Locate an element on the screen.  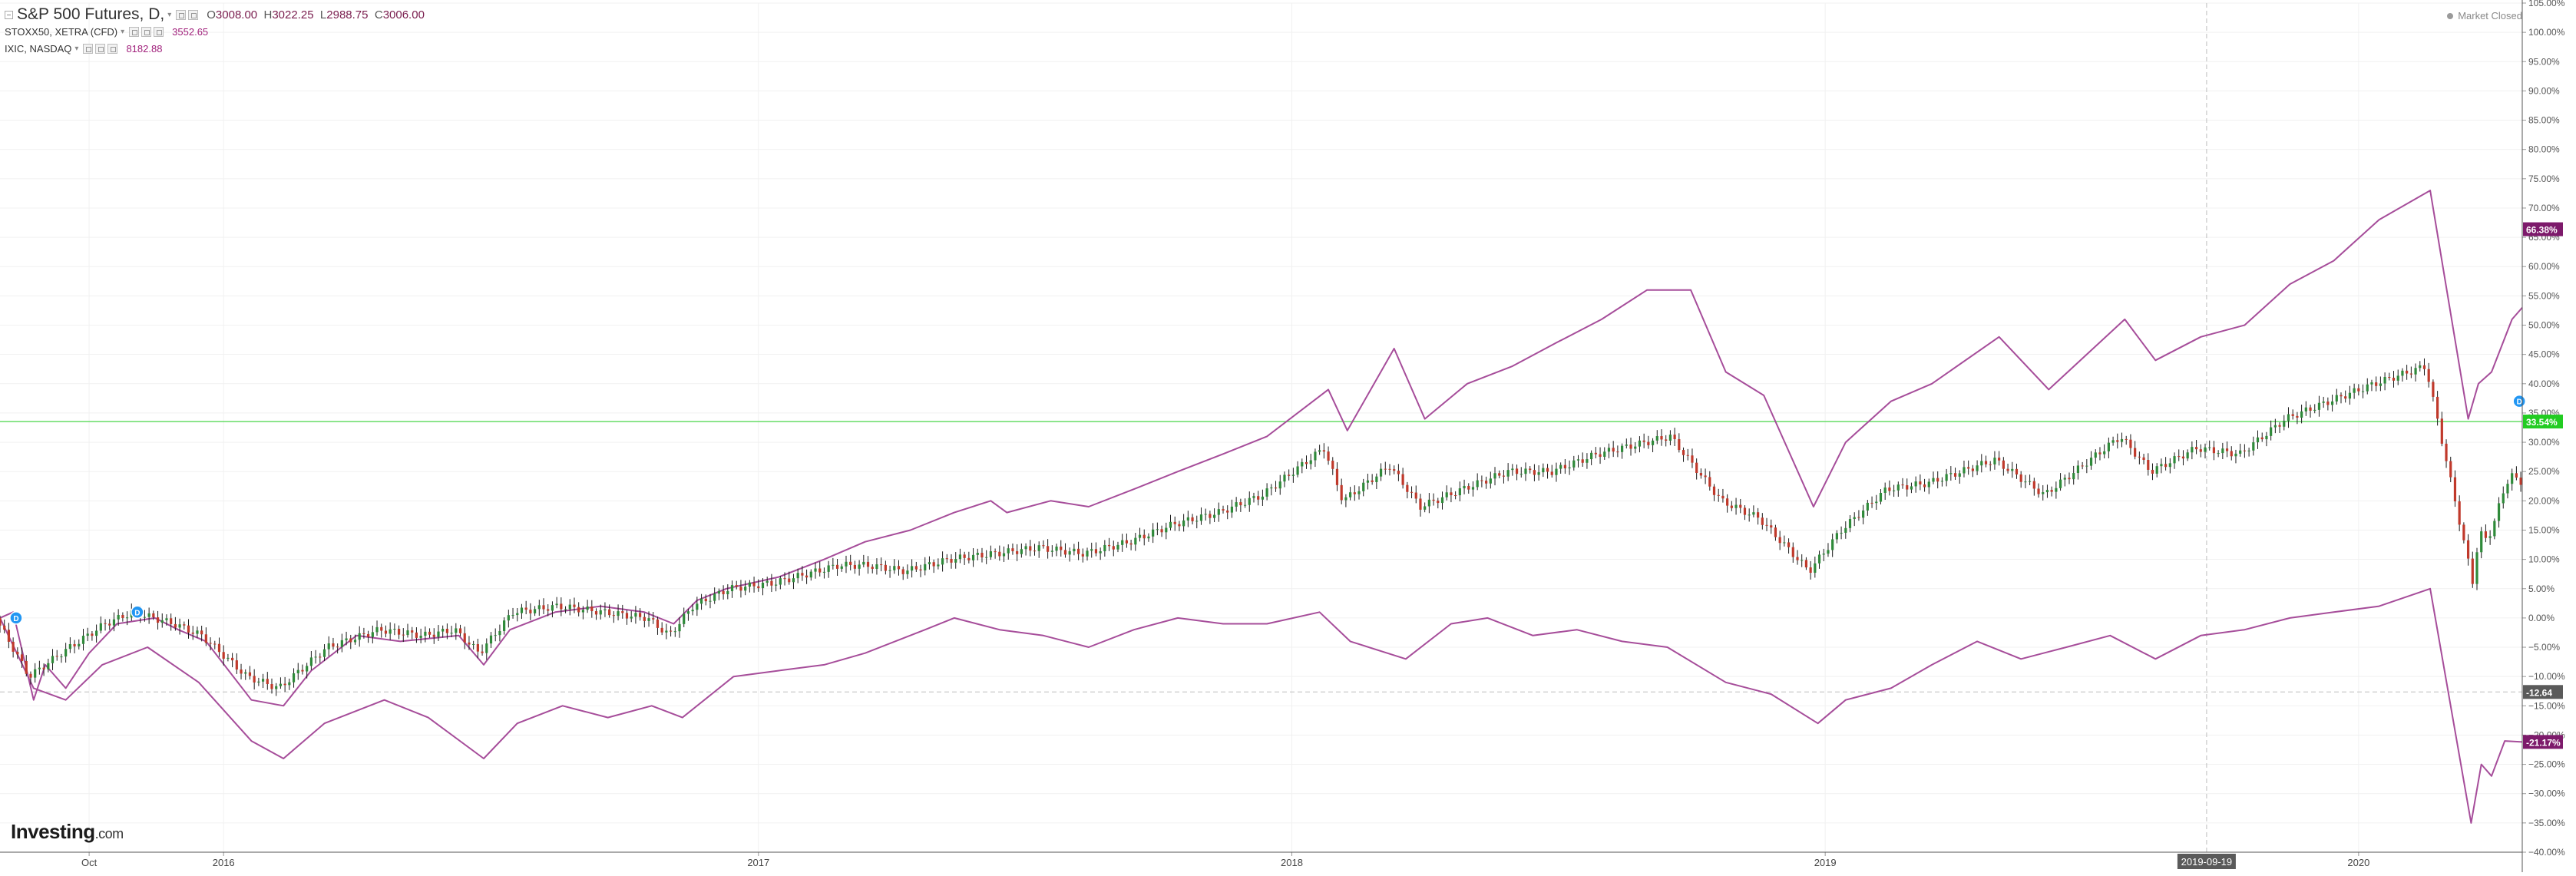
y-tick-label: 50.00% is located at coordinates (2544, 325).